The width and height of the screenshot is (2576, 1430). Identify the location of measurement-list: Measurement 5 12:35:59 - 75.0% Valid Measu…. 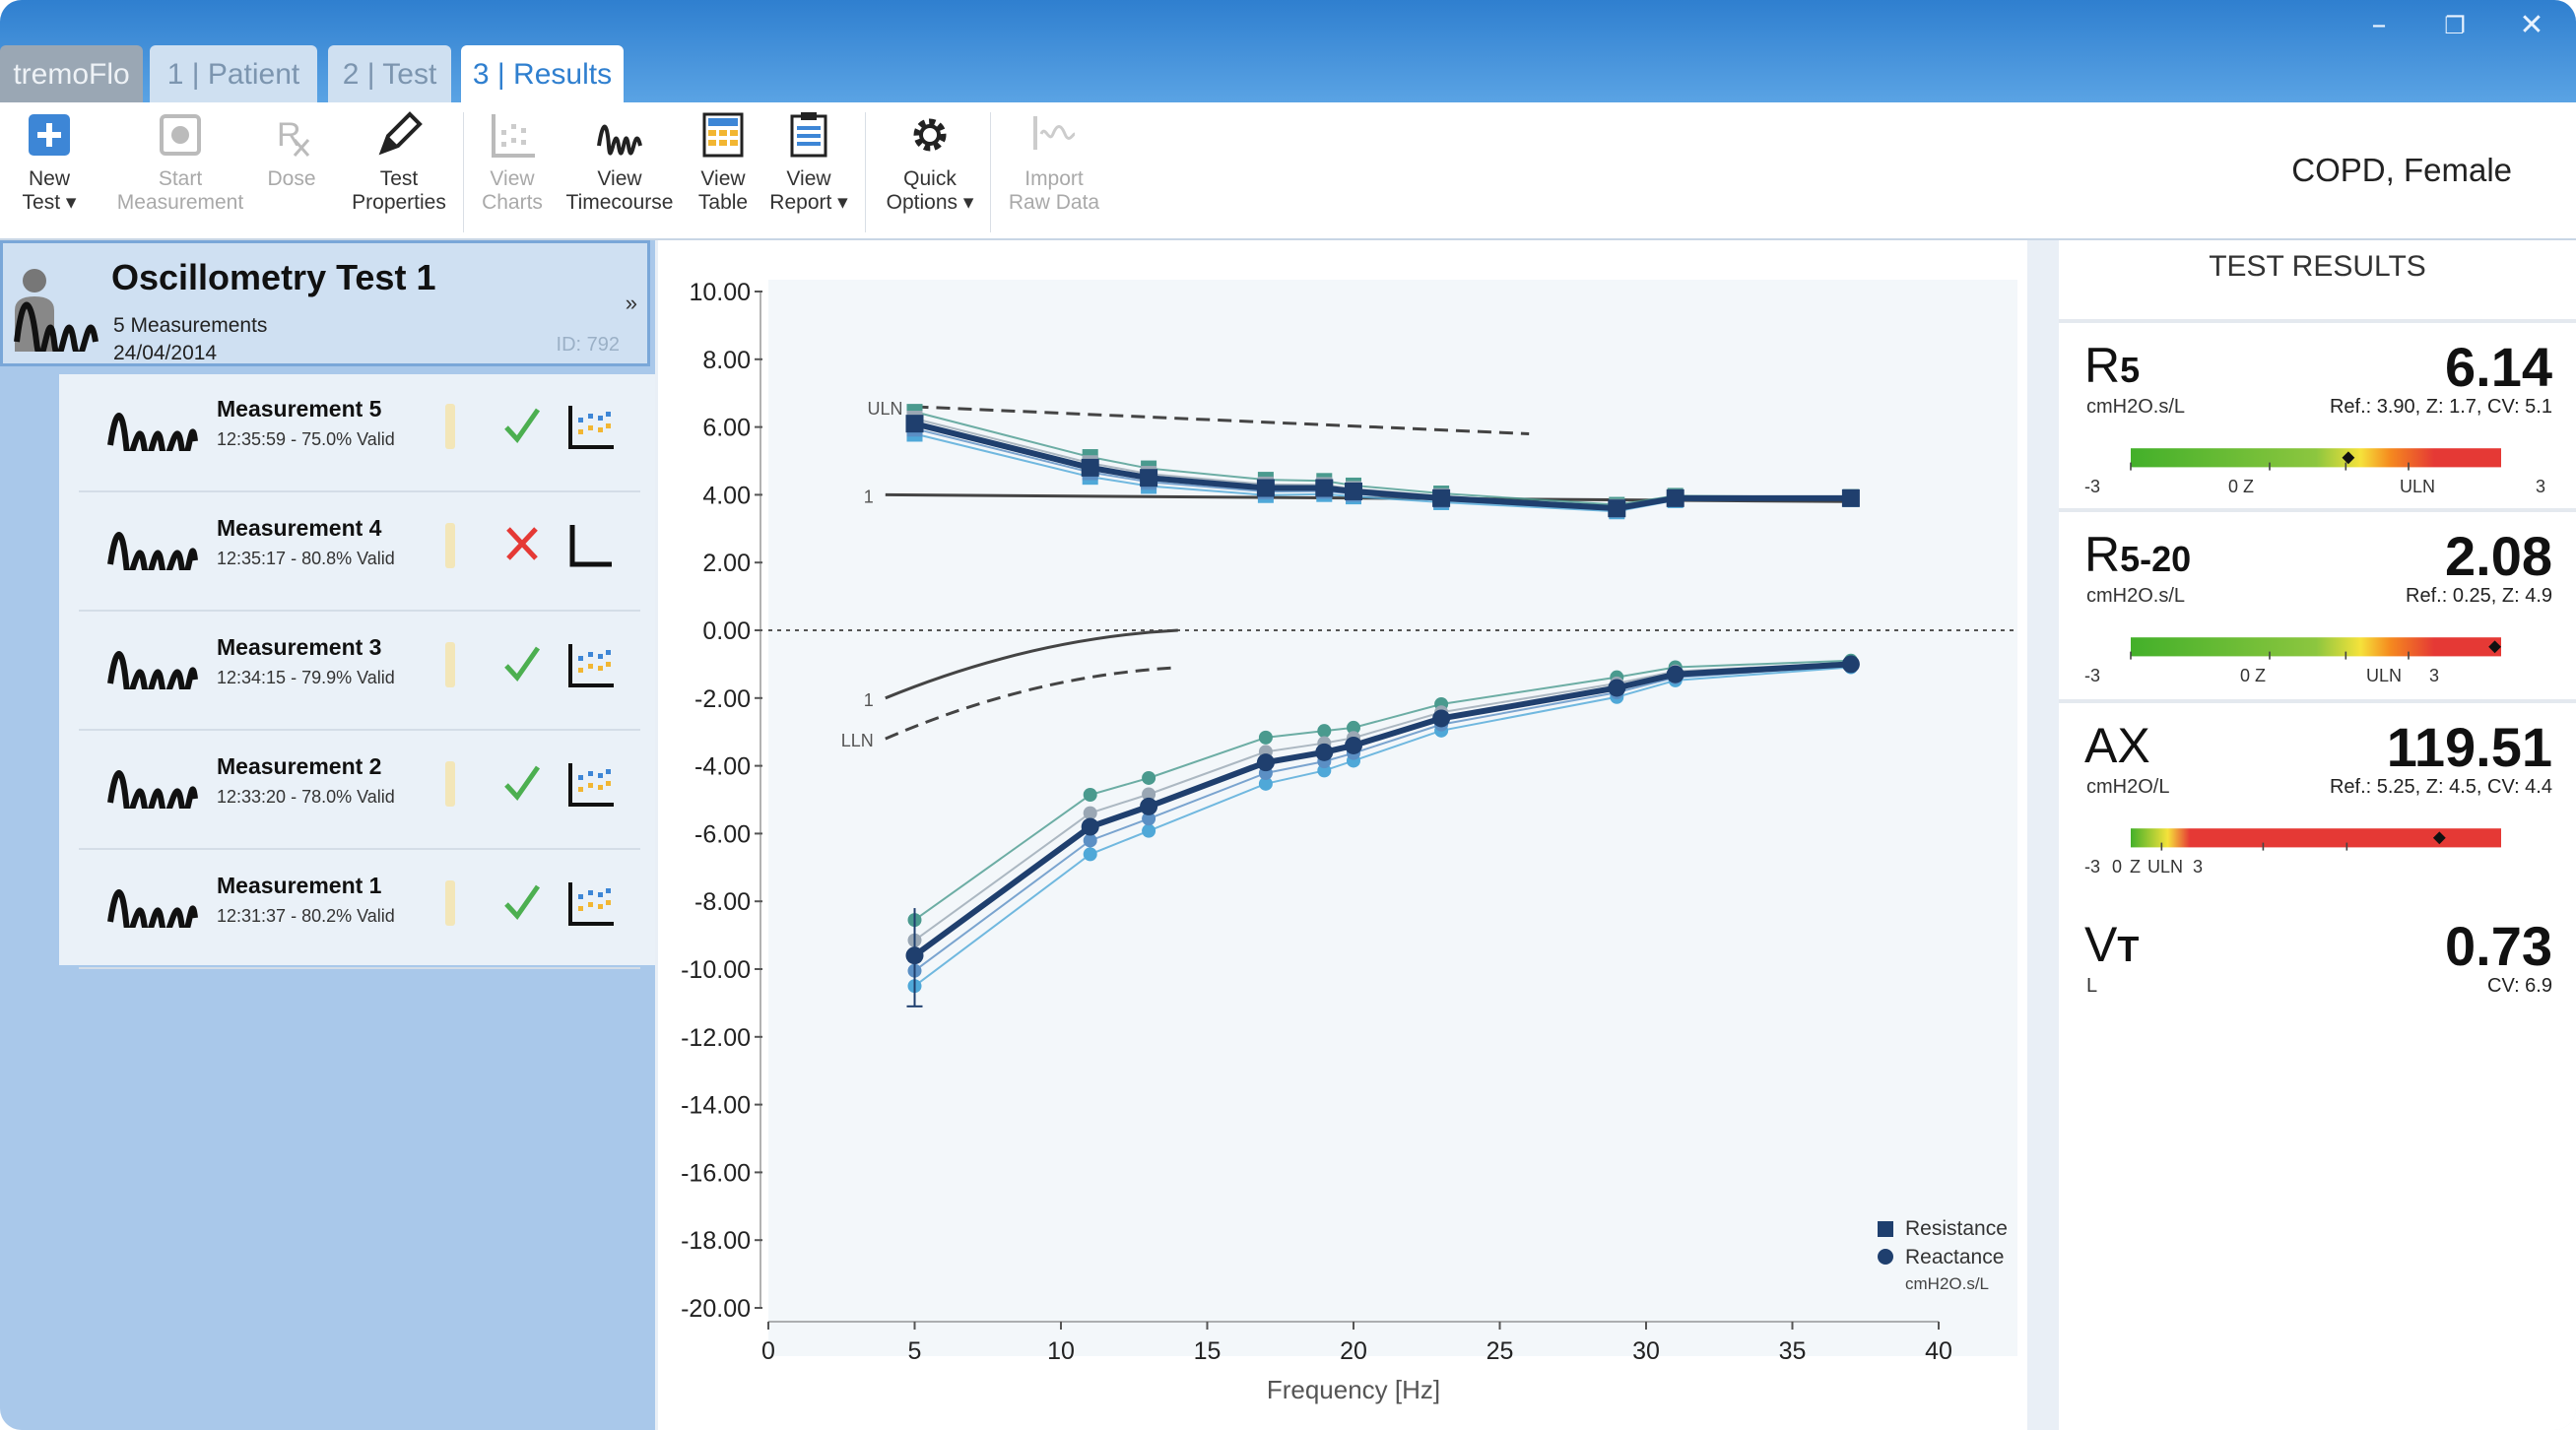
(357, 671).